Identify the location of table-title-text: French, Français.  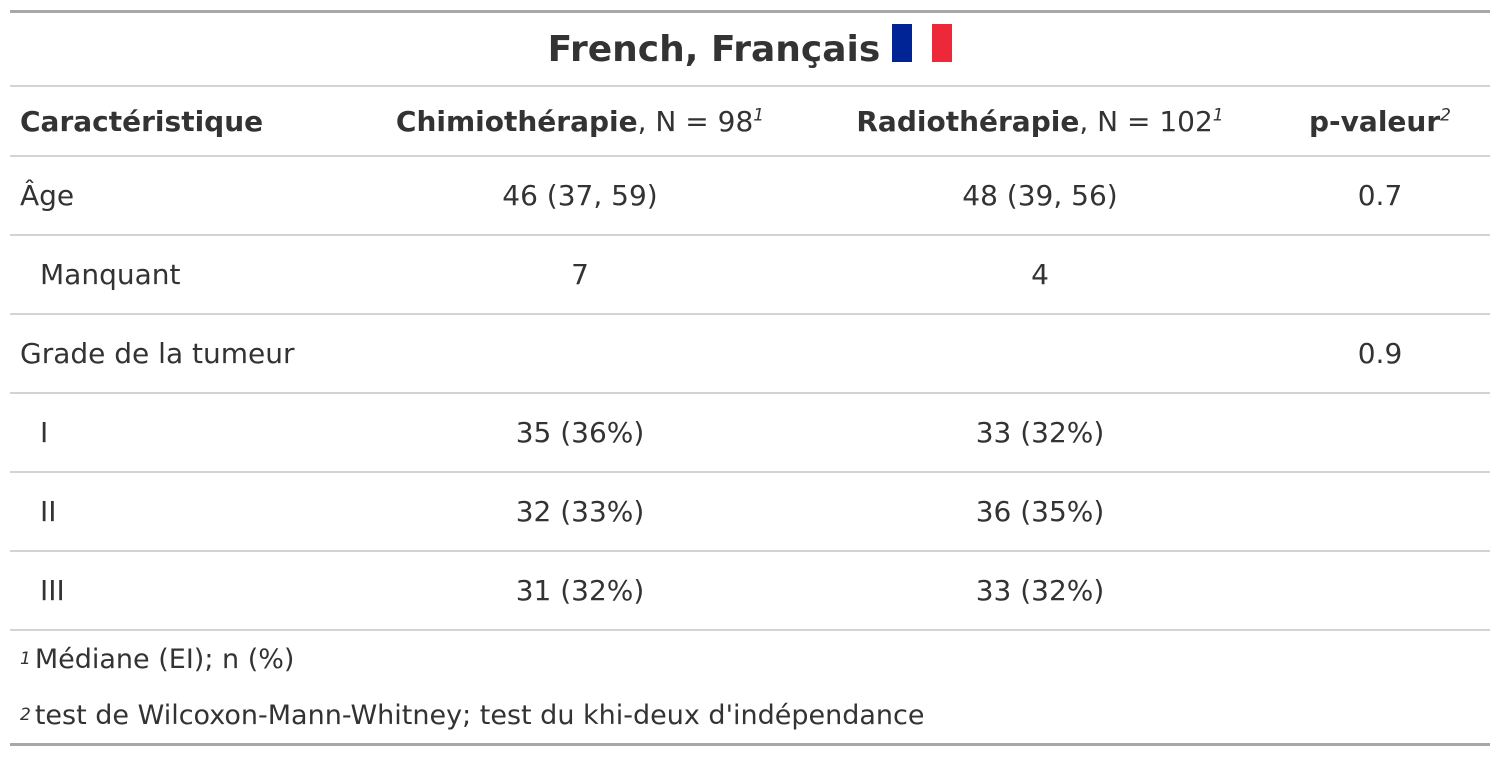
(714, 49).